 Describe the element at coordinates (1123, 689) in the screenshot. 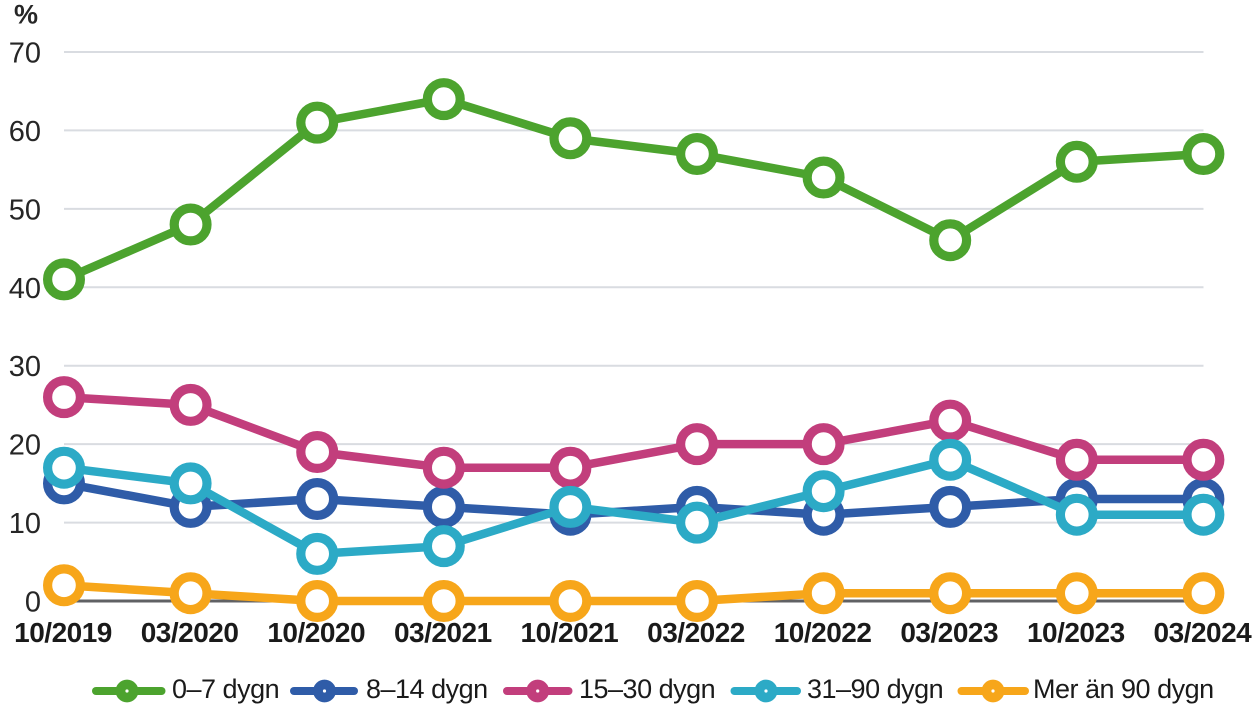

I see `svg-text: Mer än 90 dygn` at that location.